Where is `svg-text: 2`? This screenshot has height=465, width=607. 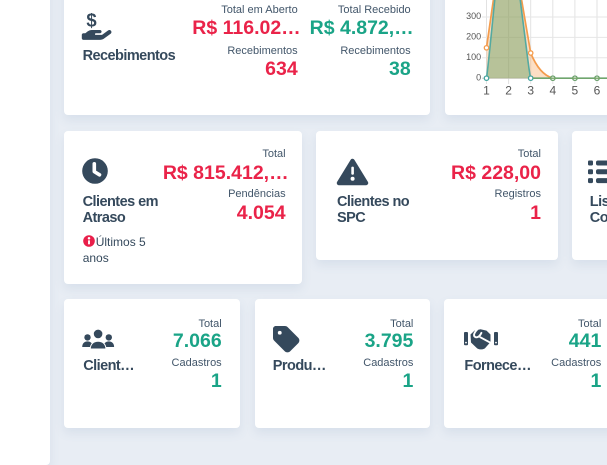
svg-text: 2 is located at coordinates (508, 90).